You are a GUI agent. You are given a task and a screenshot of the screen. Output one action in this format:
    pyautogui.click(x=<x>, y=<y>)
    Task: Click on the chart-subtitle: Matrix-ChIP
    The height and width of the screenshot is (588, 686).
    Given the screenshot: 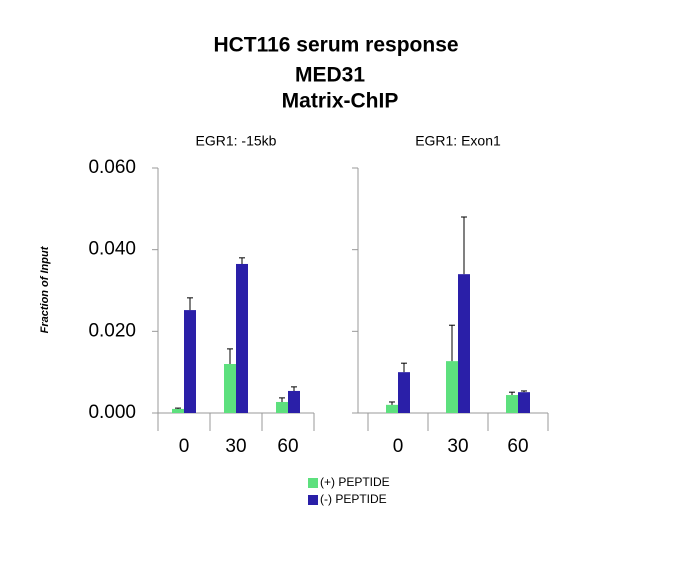 What is the action you would take?
    pyautogui.click(x=340, y=101)
    